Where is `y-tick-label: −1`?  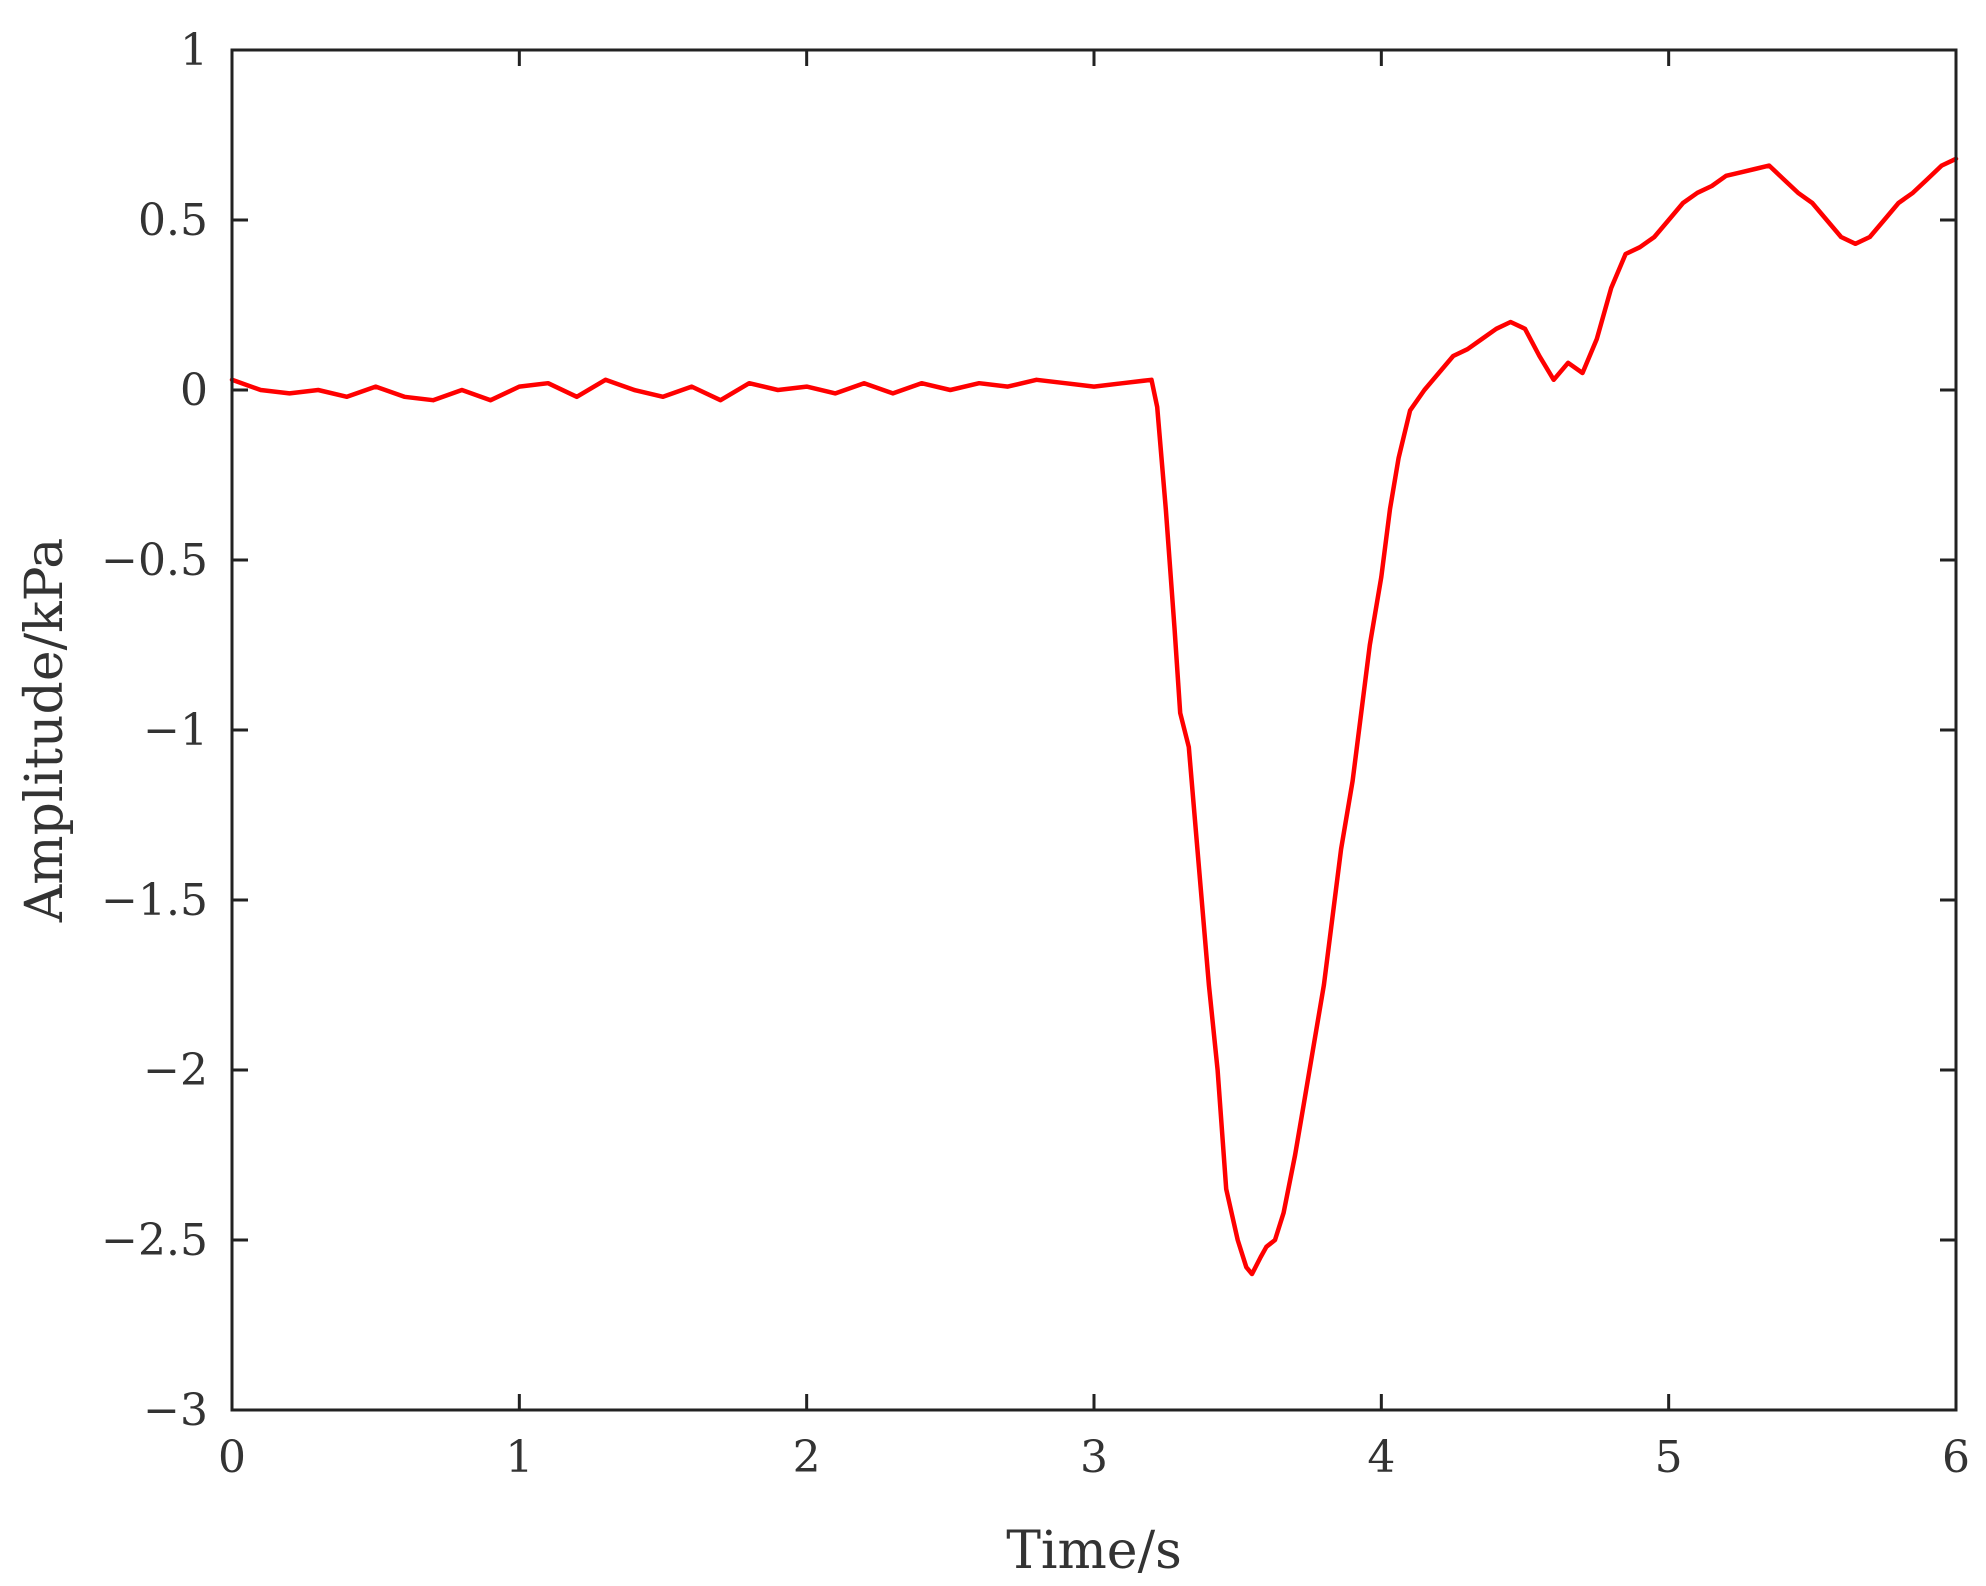
y-tick-label: −1 is located at coordinates (175, 730).